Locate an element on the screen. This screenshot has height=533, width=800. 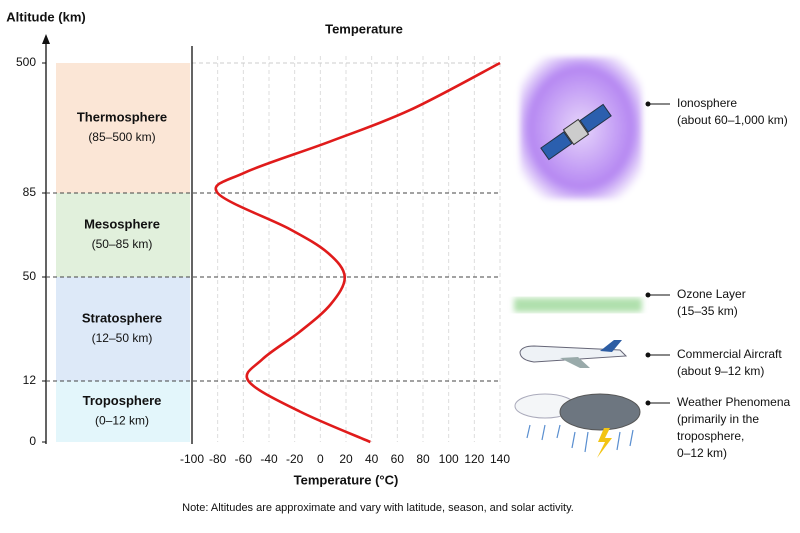
layer-name: Troposphere is located at coordinates (122, 400).